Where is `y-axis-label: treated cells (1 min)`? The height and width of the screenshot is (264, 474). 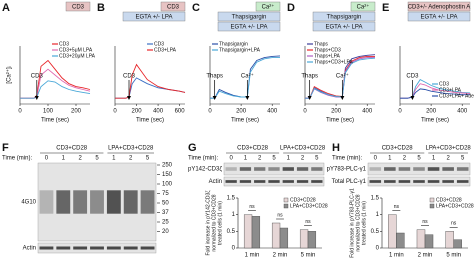 y-axis-label: treated cells (1 min) is located at coordinates (364, 223).